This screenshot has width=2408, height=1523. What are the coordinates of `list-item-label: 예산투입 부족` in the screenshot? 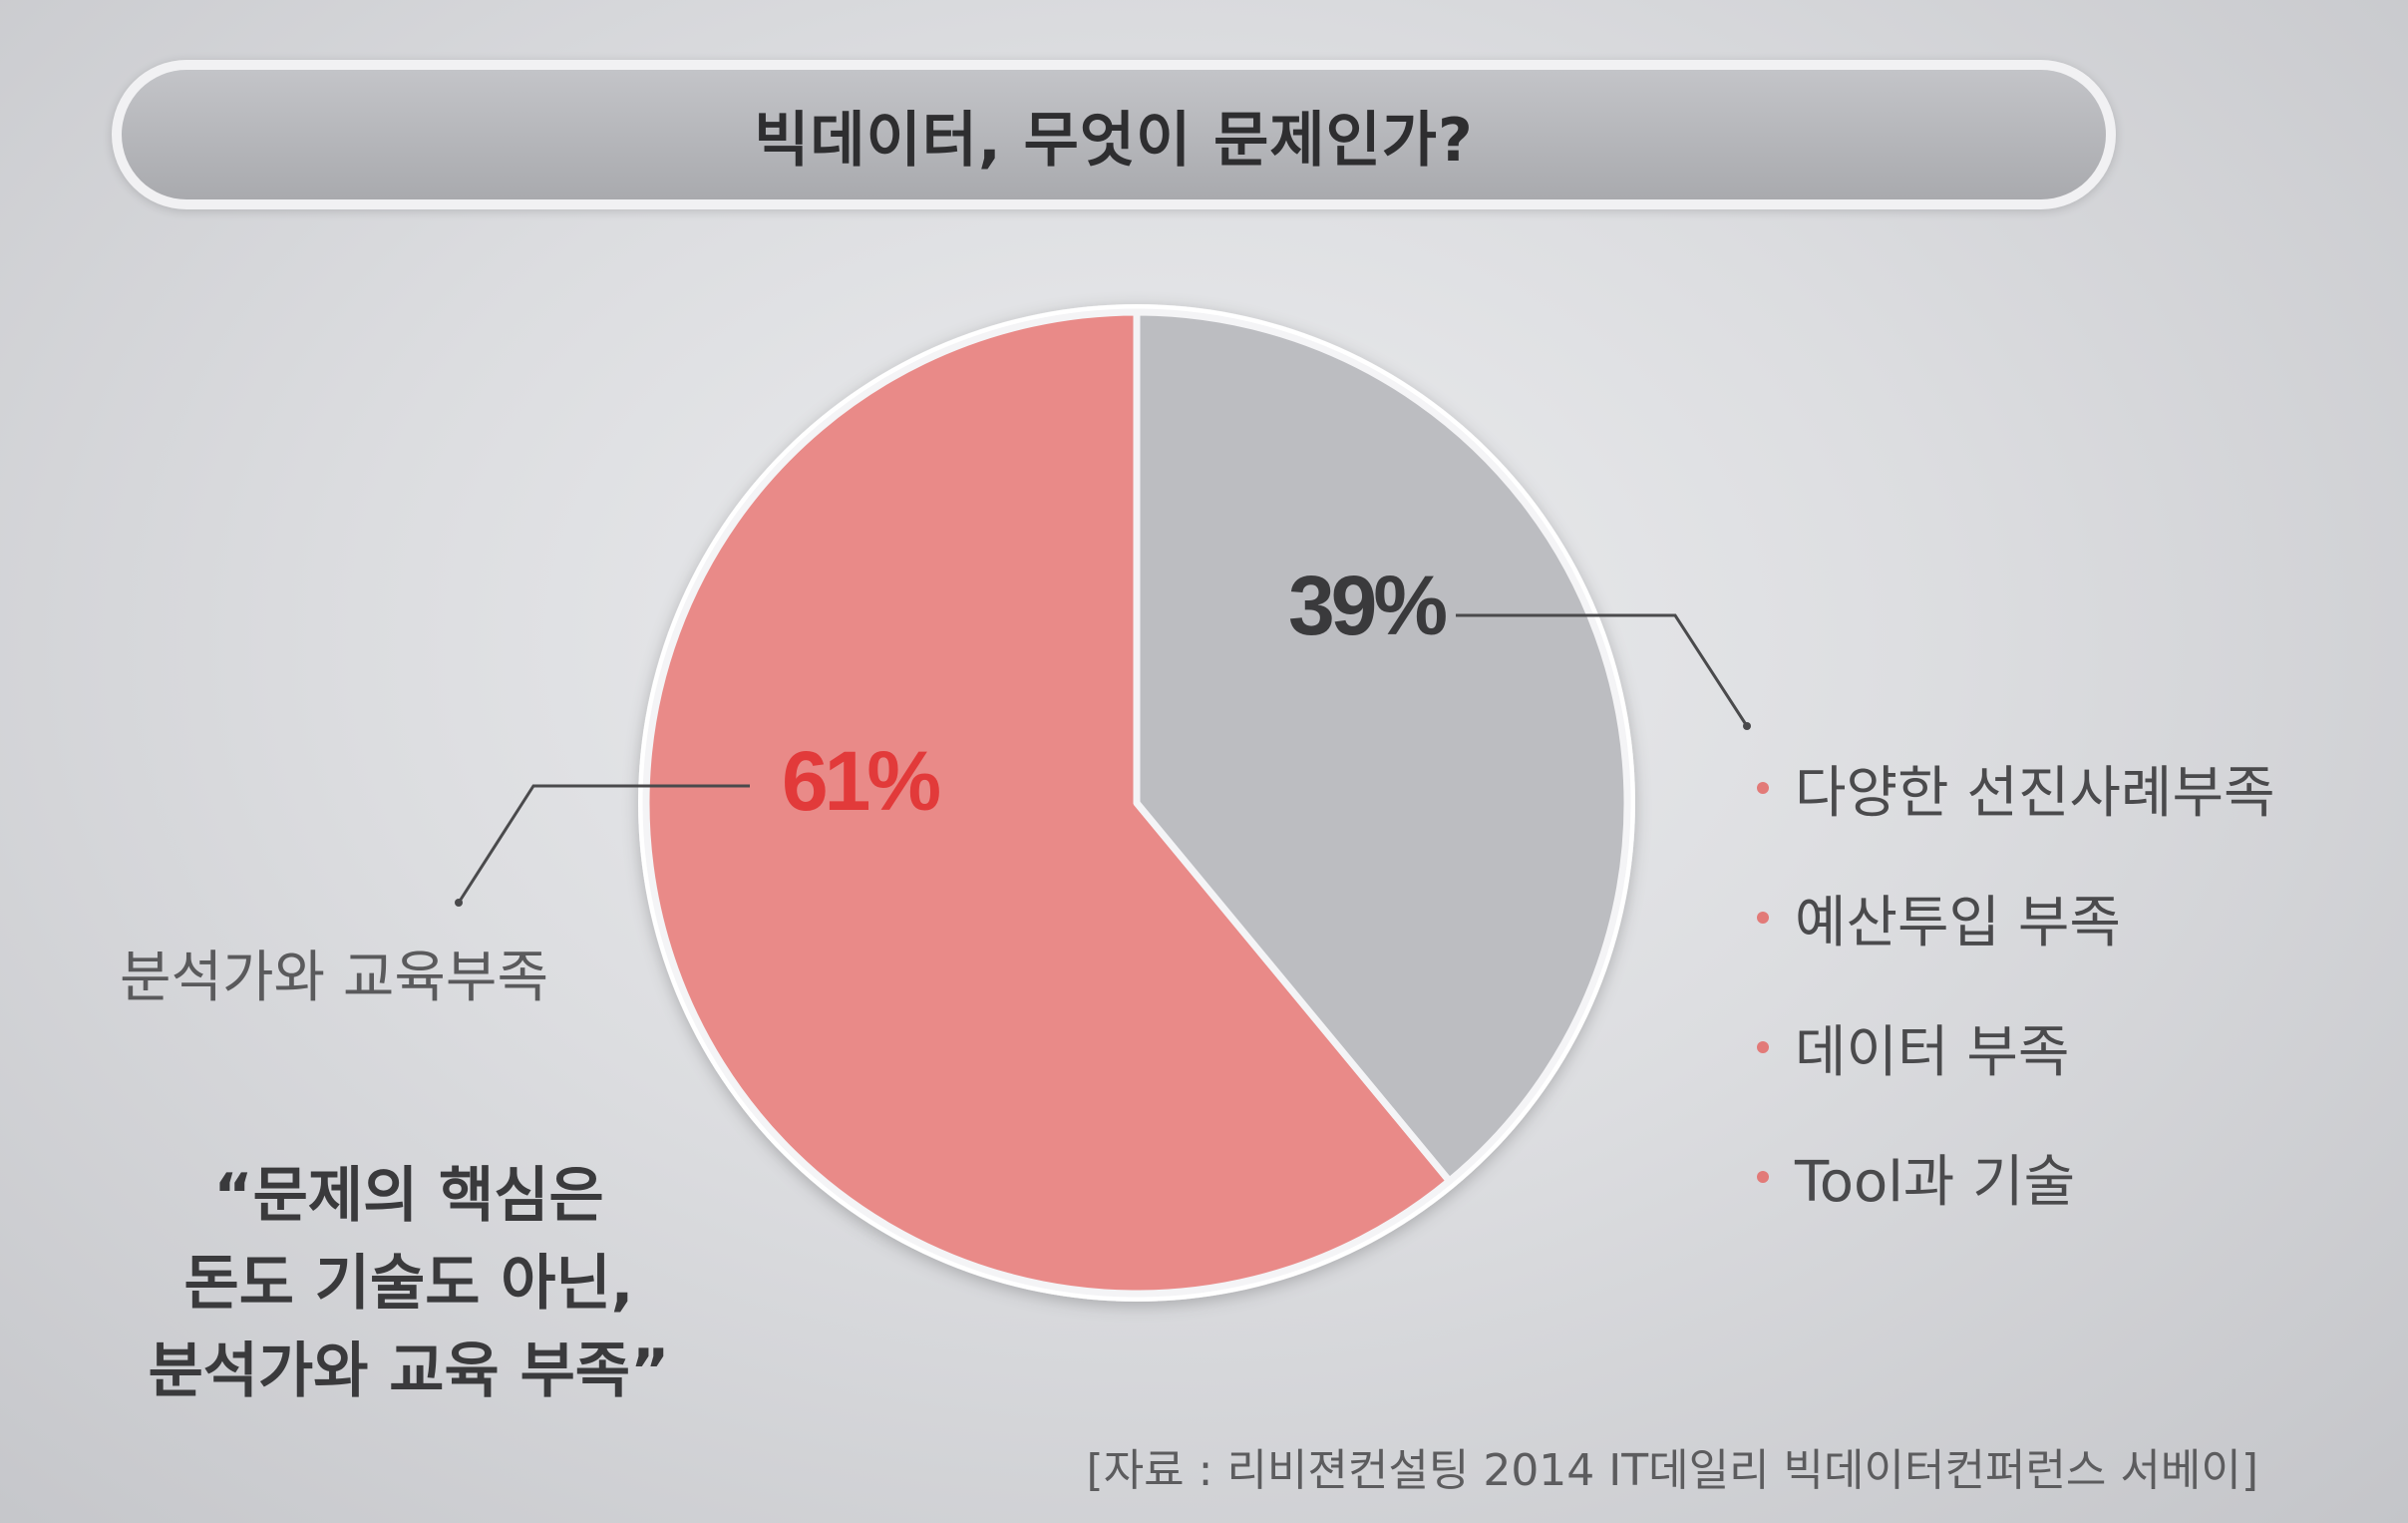 It's located at (1958, 923).